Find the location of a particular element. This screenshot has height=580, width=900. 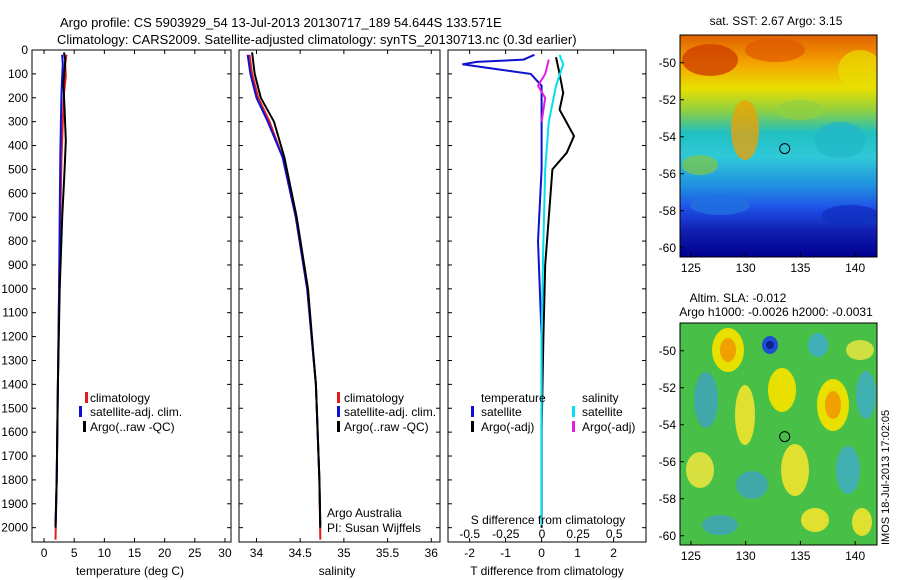

depth-tick-label: 1400 is located at coordinates (14, 384).